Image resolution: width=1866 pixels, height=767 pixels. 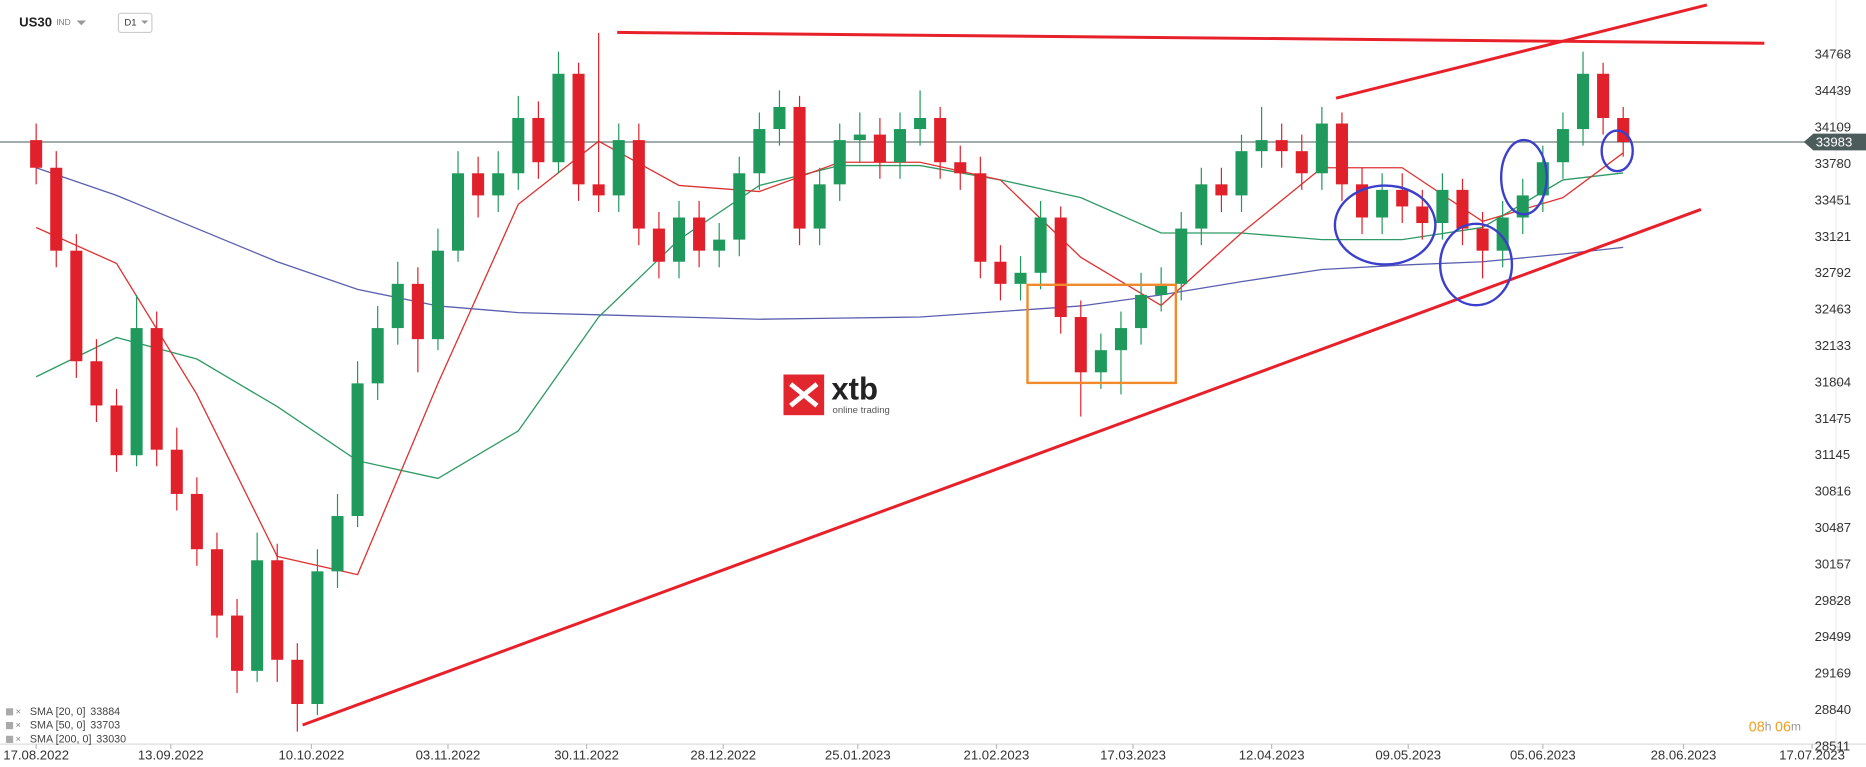 I want to click on legend-name: SMA [50, 0], so click(x=58, y=725).